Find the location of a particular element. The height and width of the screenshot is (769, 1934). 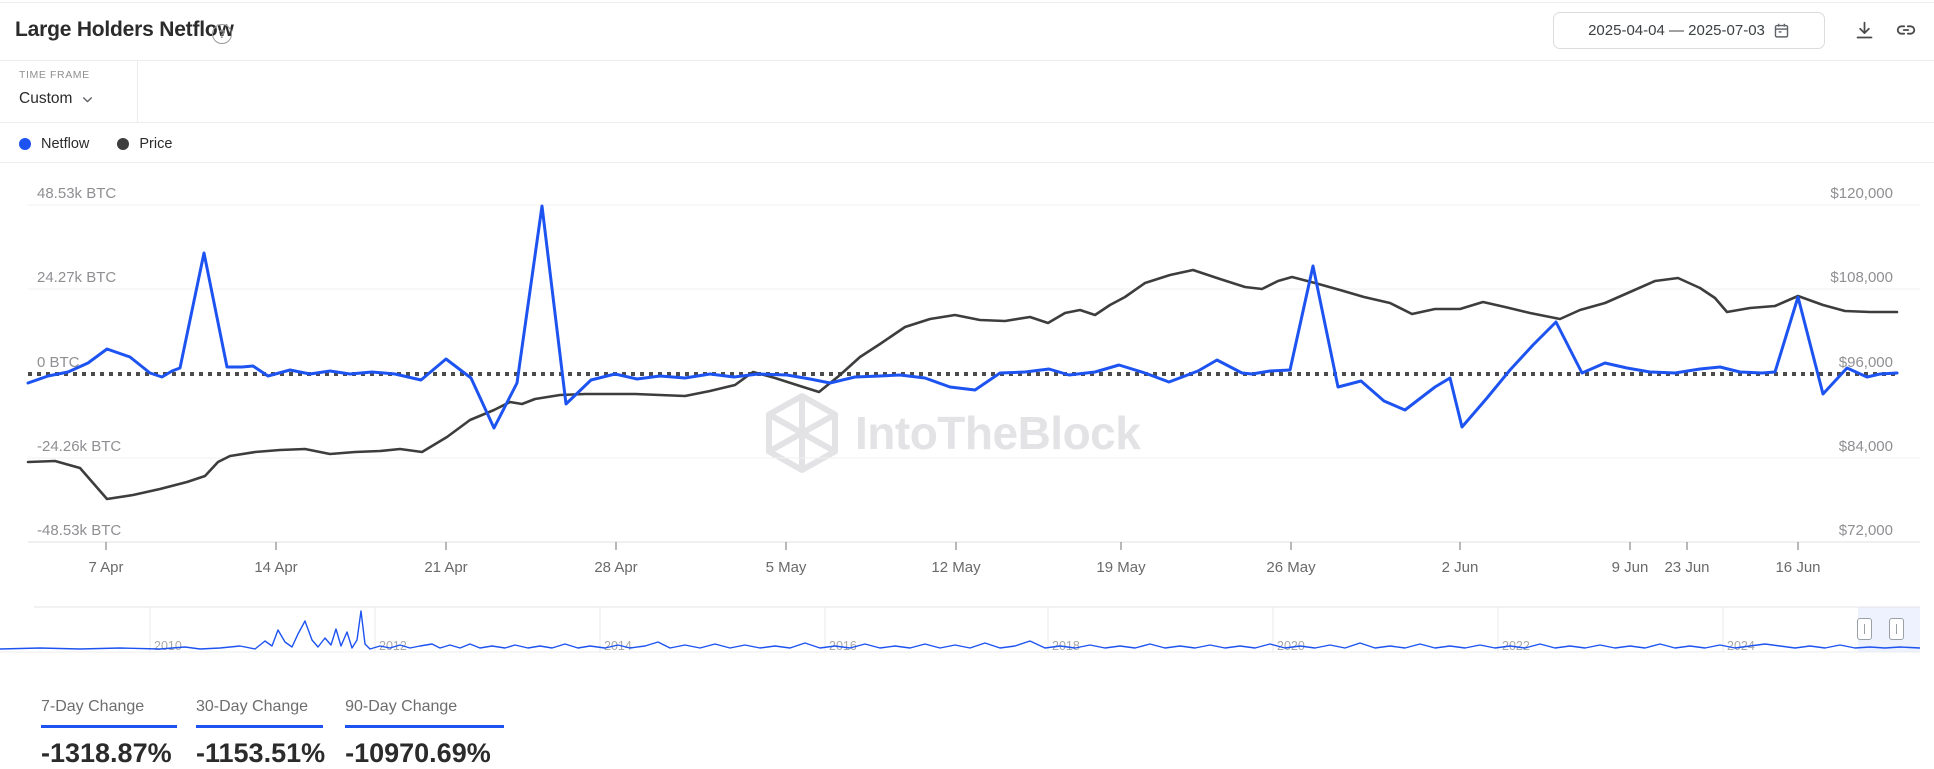

timeframe-label: TIME FRAME is located at coordinates (54, 75).